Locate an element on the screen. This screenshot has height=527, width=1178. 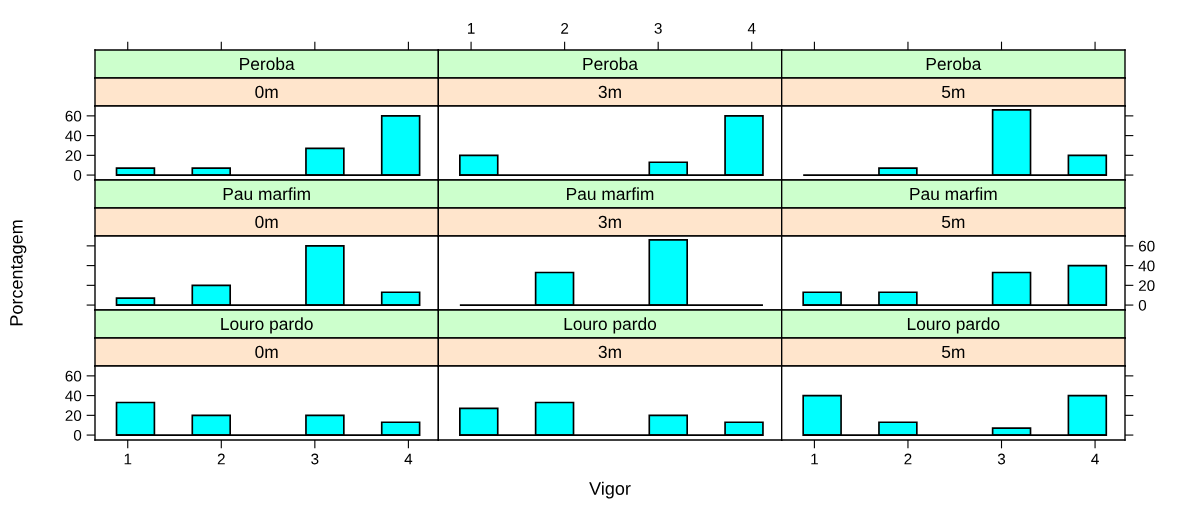
x-axis-title: Vigor is located at coordinates (610, 490).